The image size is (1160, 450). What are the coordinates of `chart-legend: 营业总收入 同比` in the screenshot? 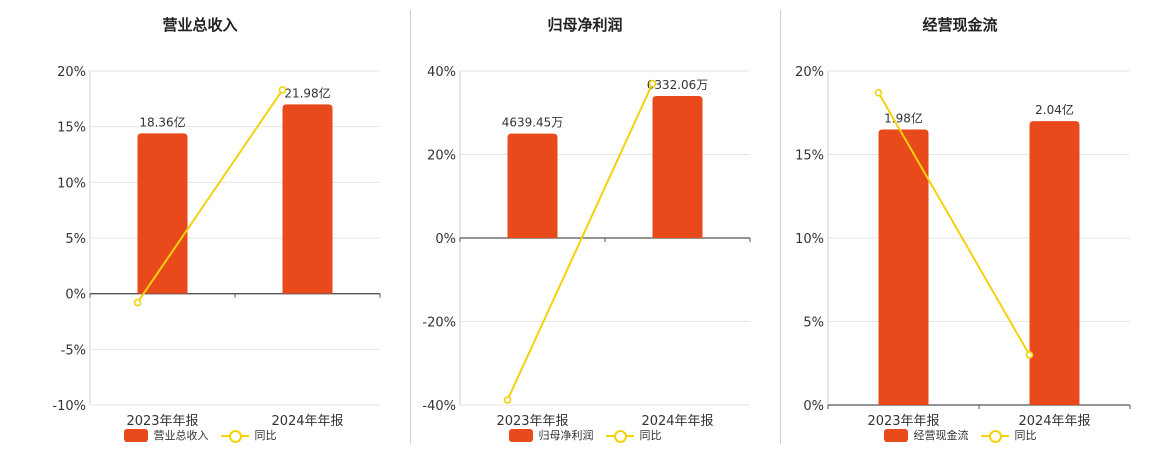 It's located at (200, 435).